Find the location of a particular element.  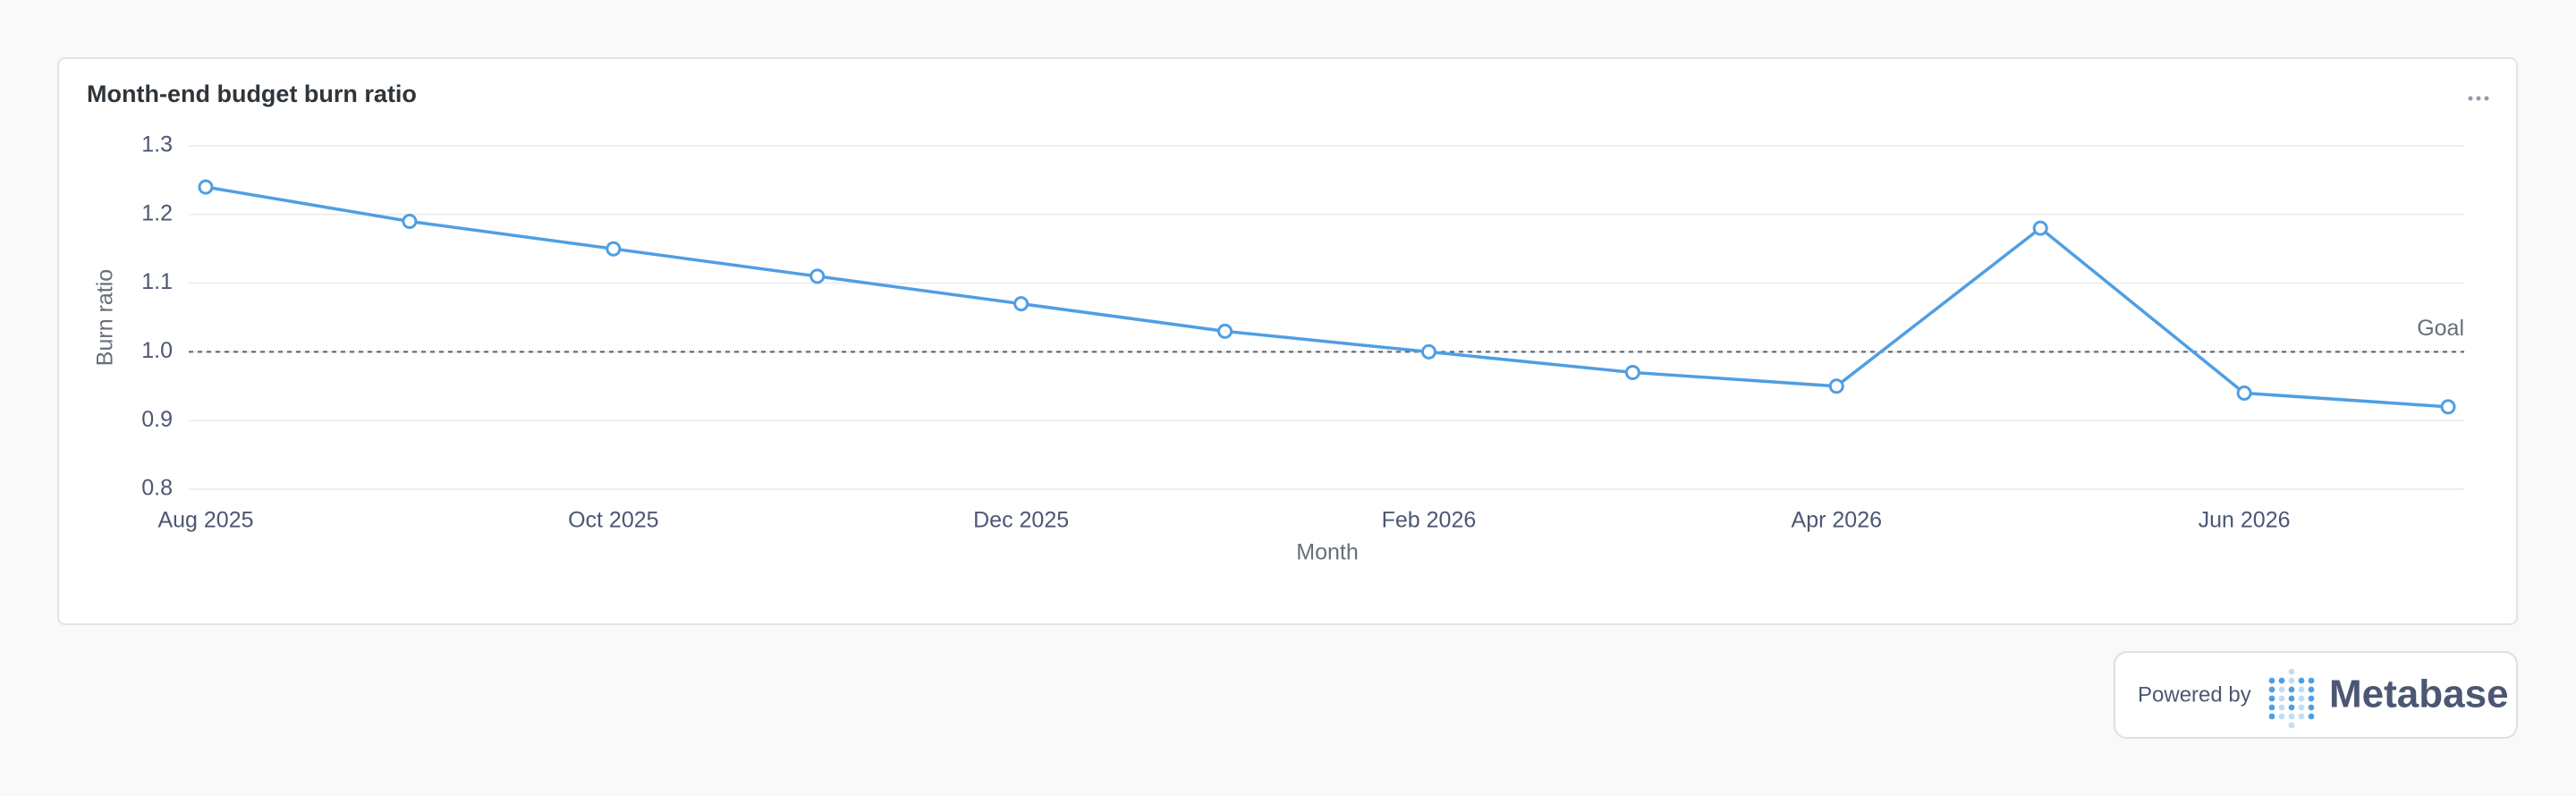

x-tick-label: Dec 2025 is located at coordinates (1021, 520).